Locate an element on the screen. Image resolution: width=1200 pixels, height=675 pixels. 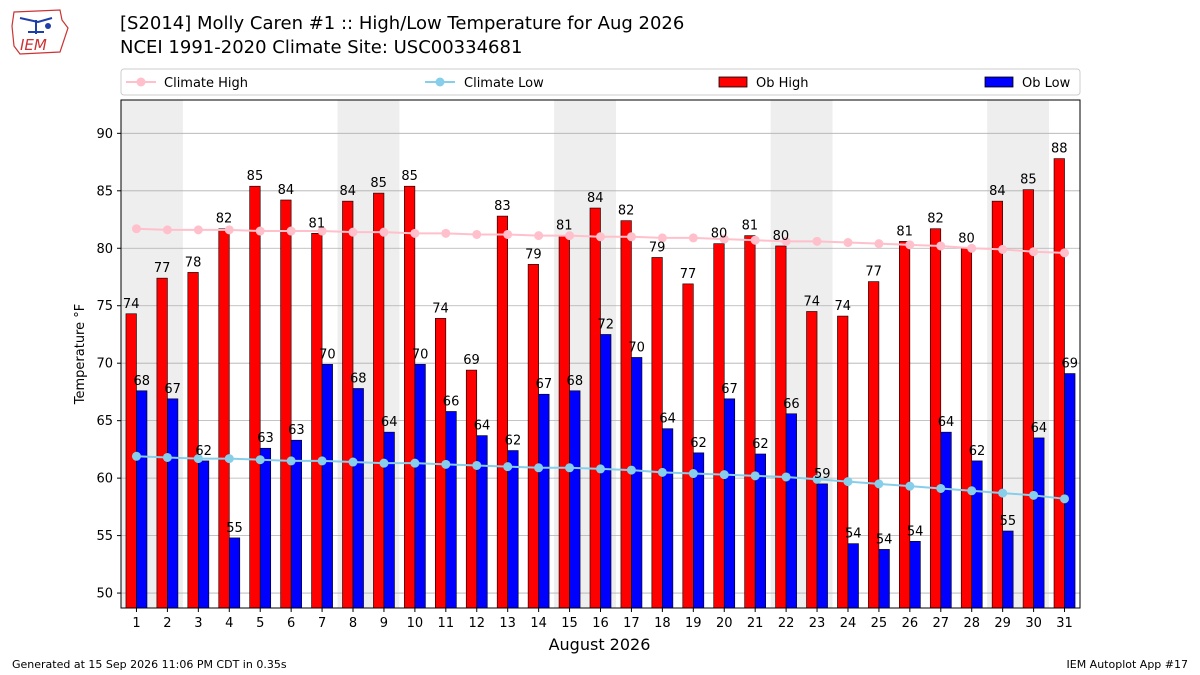
x-tick-label: 3 is located at coordinates (198, 623).